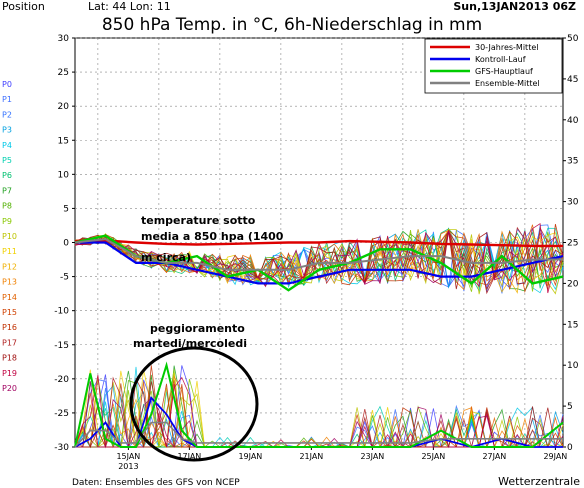 This screenshot has width=584, height=488. I want to click on legend-entry: Ensemble-Mittel, so click(507, 83).